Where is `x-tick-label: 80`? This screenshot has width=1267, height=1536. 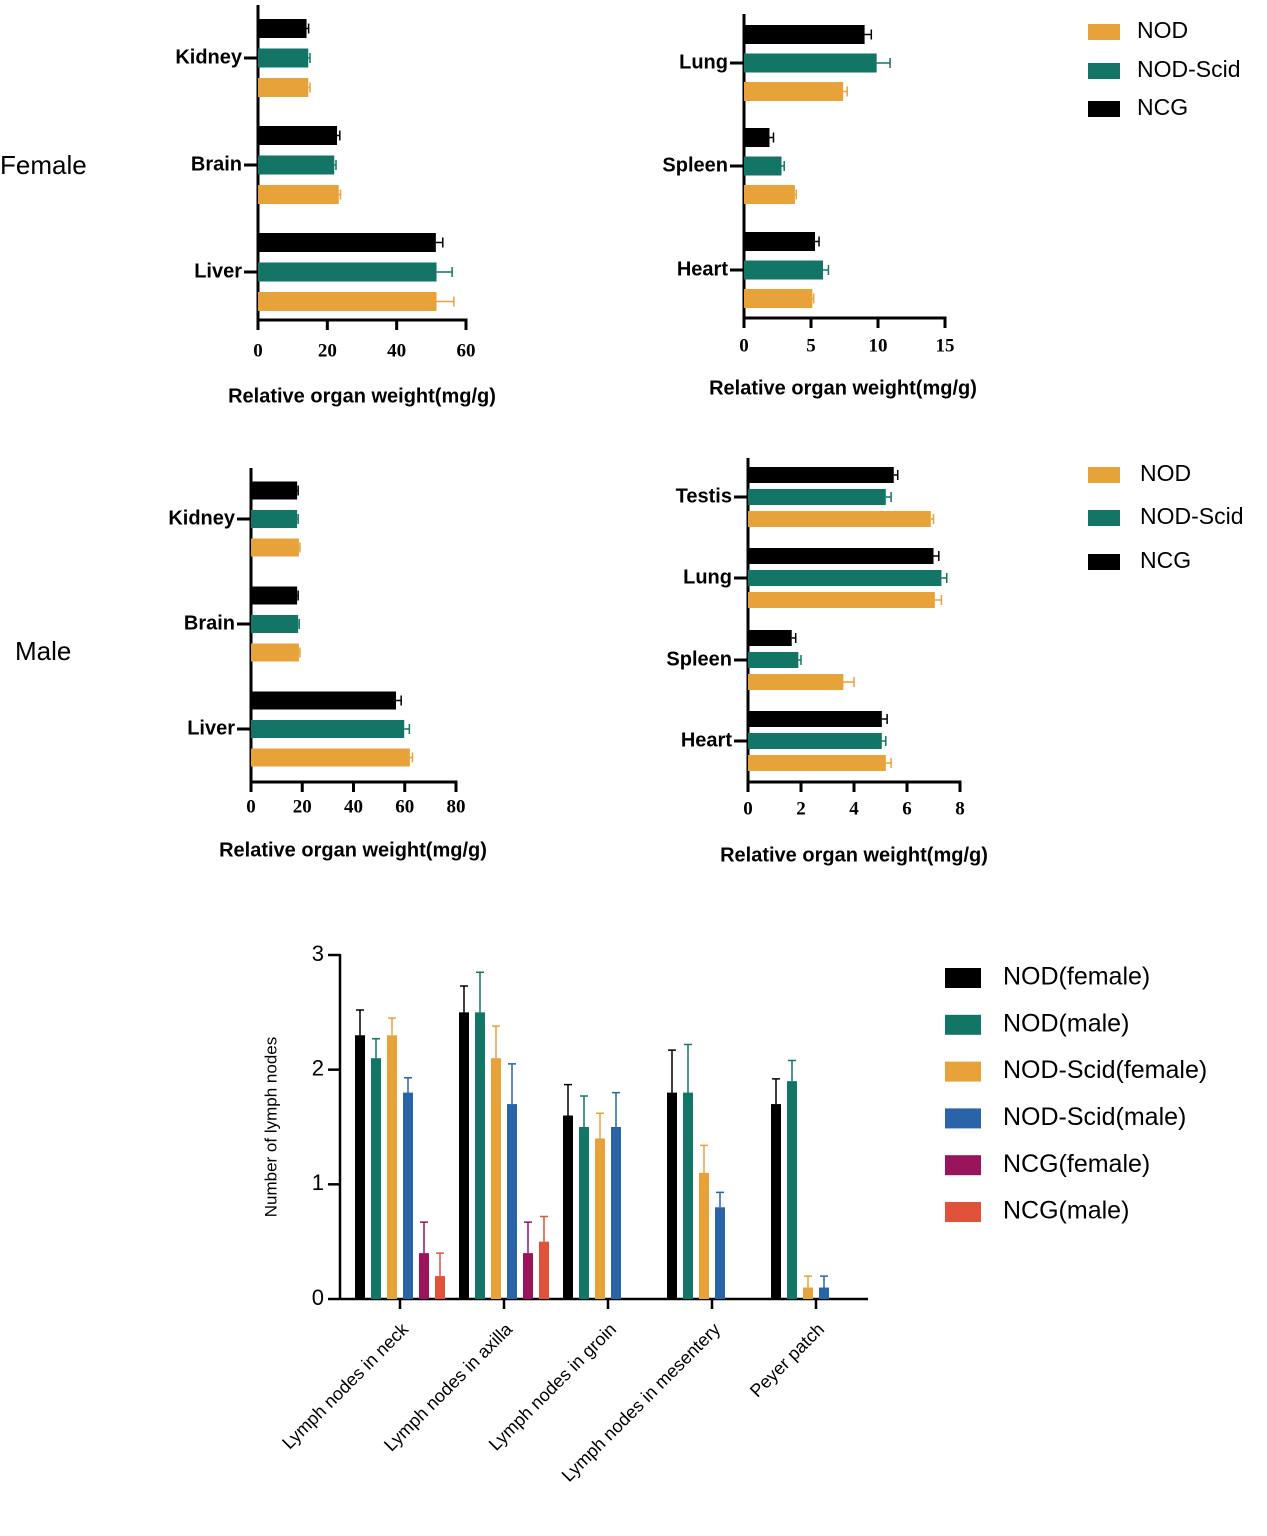
x-tick-label: 80 is located at coordinates (456, 806).